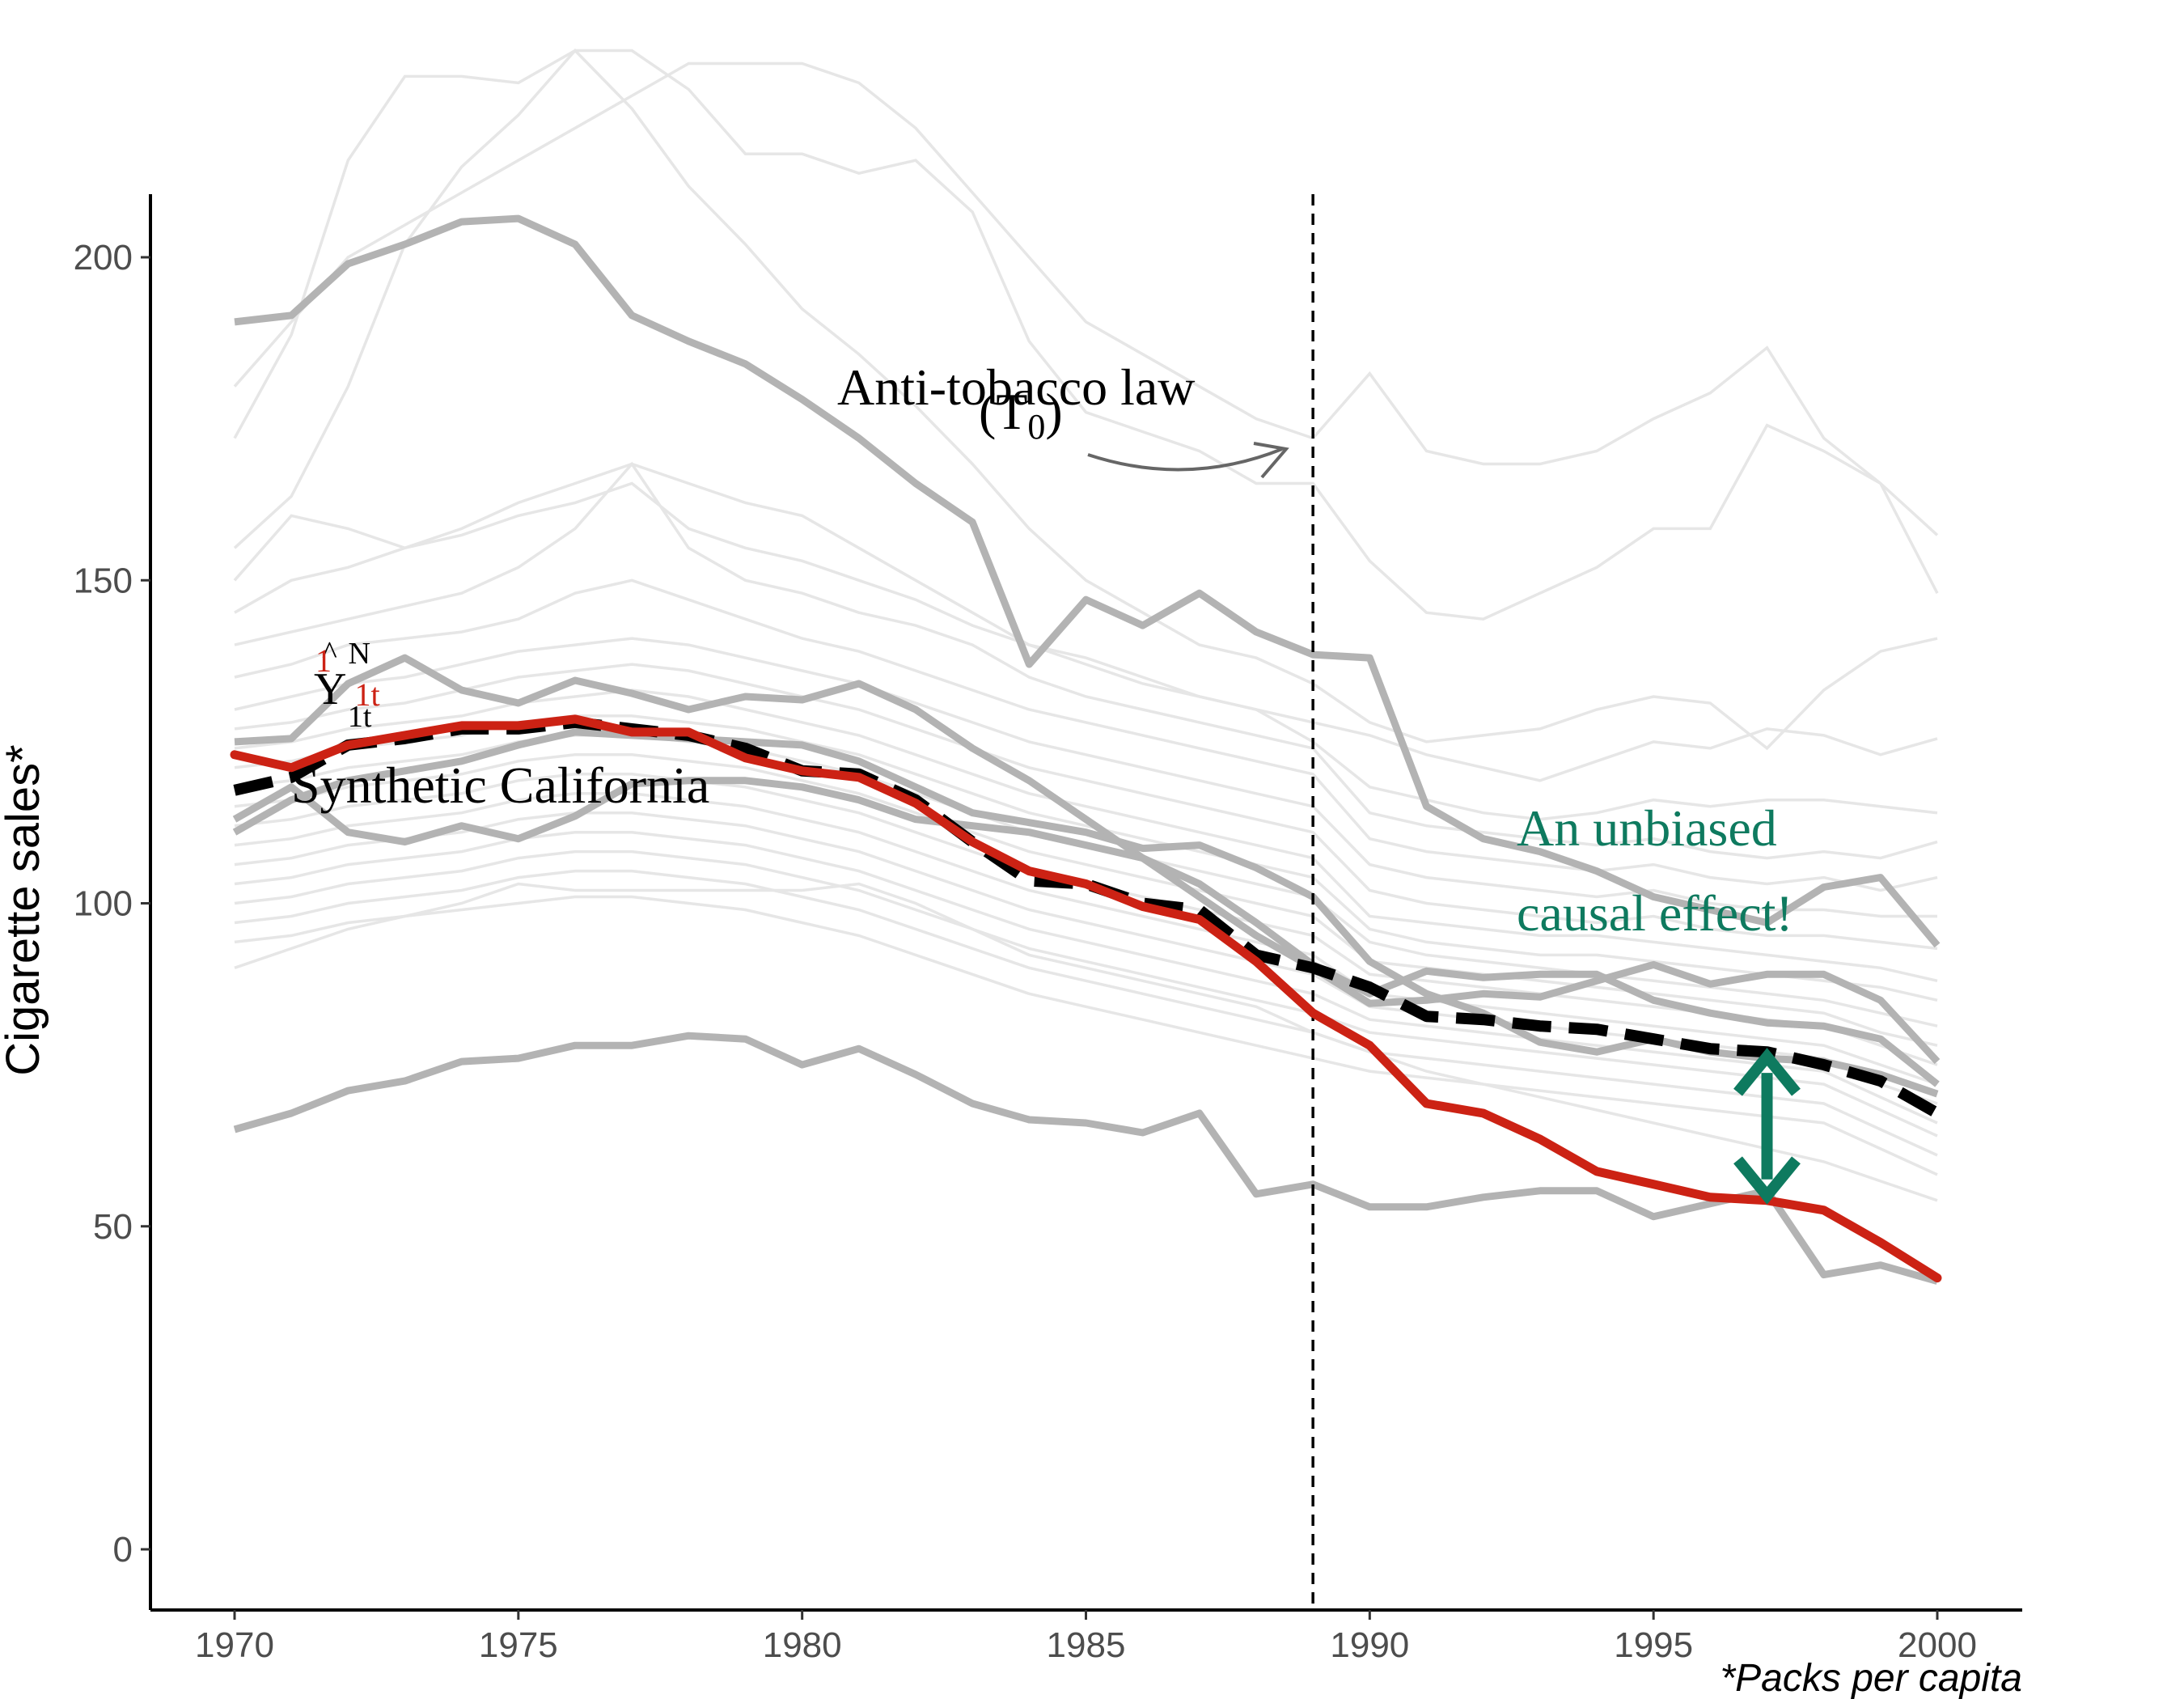 This screenshot has height=1699, width=2184. I want to click on caption: *Packs per capita, so click(1871, 1678).